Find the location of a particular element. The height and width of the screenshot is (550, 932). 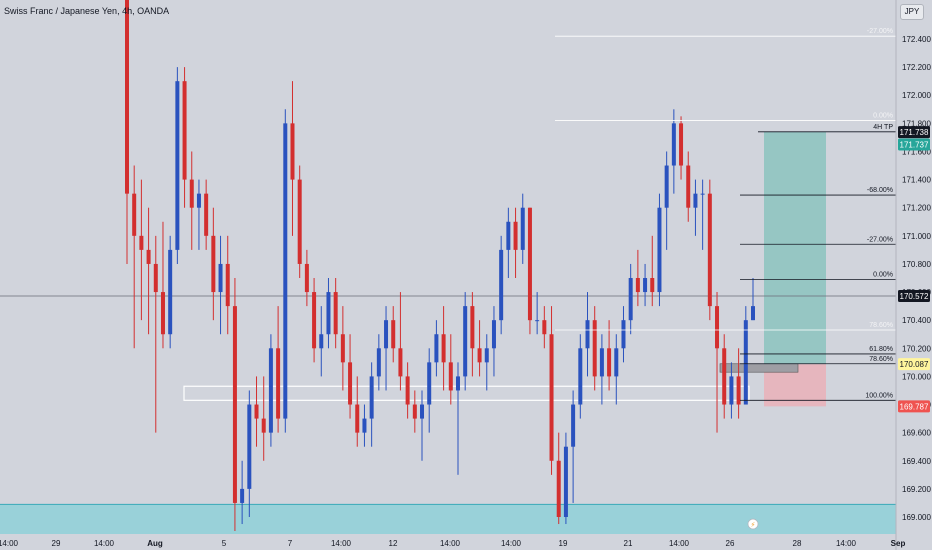

price-badge-text: 170.087 is located at coordinates (914, 364).